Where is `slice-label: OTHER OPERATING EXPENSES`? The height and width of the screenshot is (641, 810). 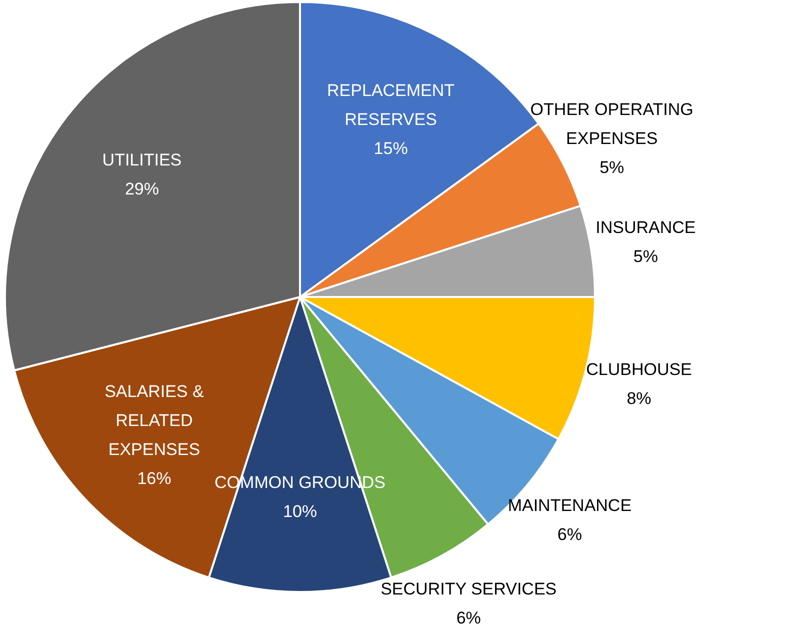 slice-label: OTHER OPERATING EXPENSES is located at coordinates (612, 124).